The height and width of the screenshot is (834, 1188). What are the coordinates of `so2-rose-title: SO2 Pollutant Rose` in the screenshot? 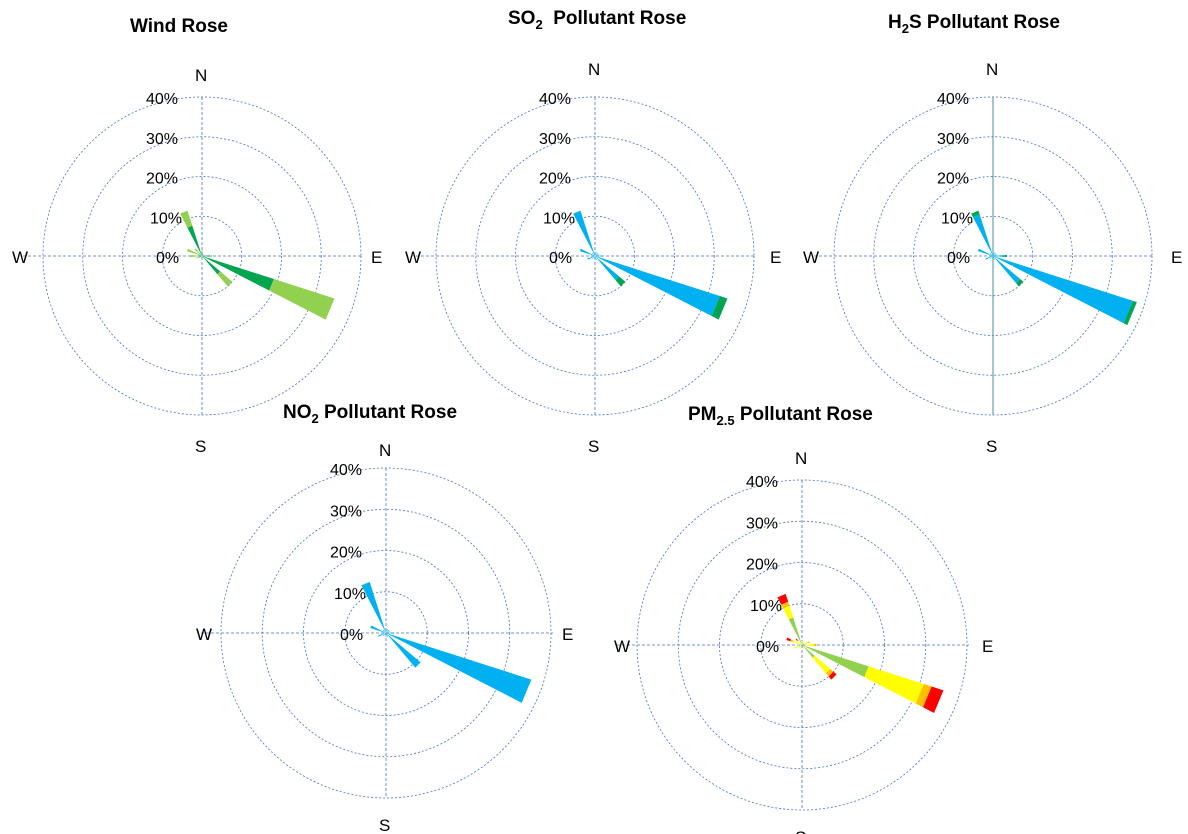 It's located at (597, 20).